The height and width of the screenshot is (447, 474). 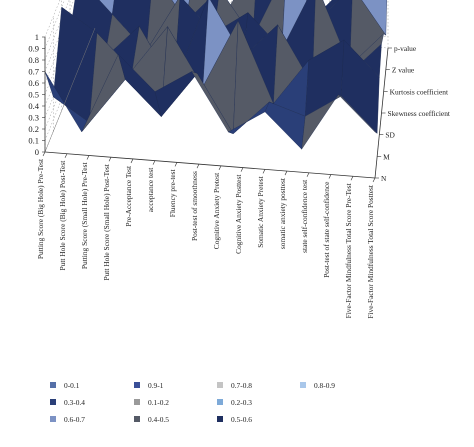 I want to click on legend-label: 0.9-1, so click(x=156, y=385).